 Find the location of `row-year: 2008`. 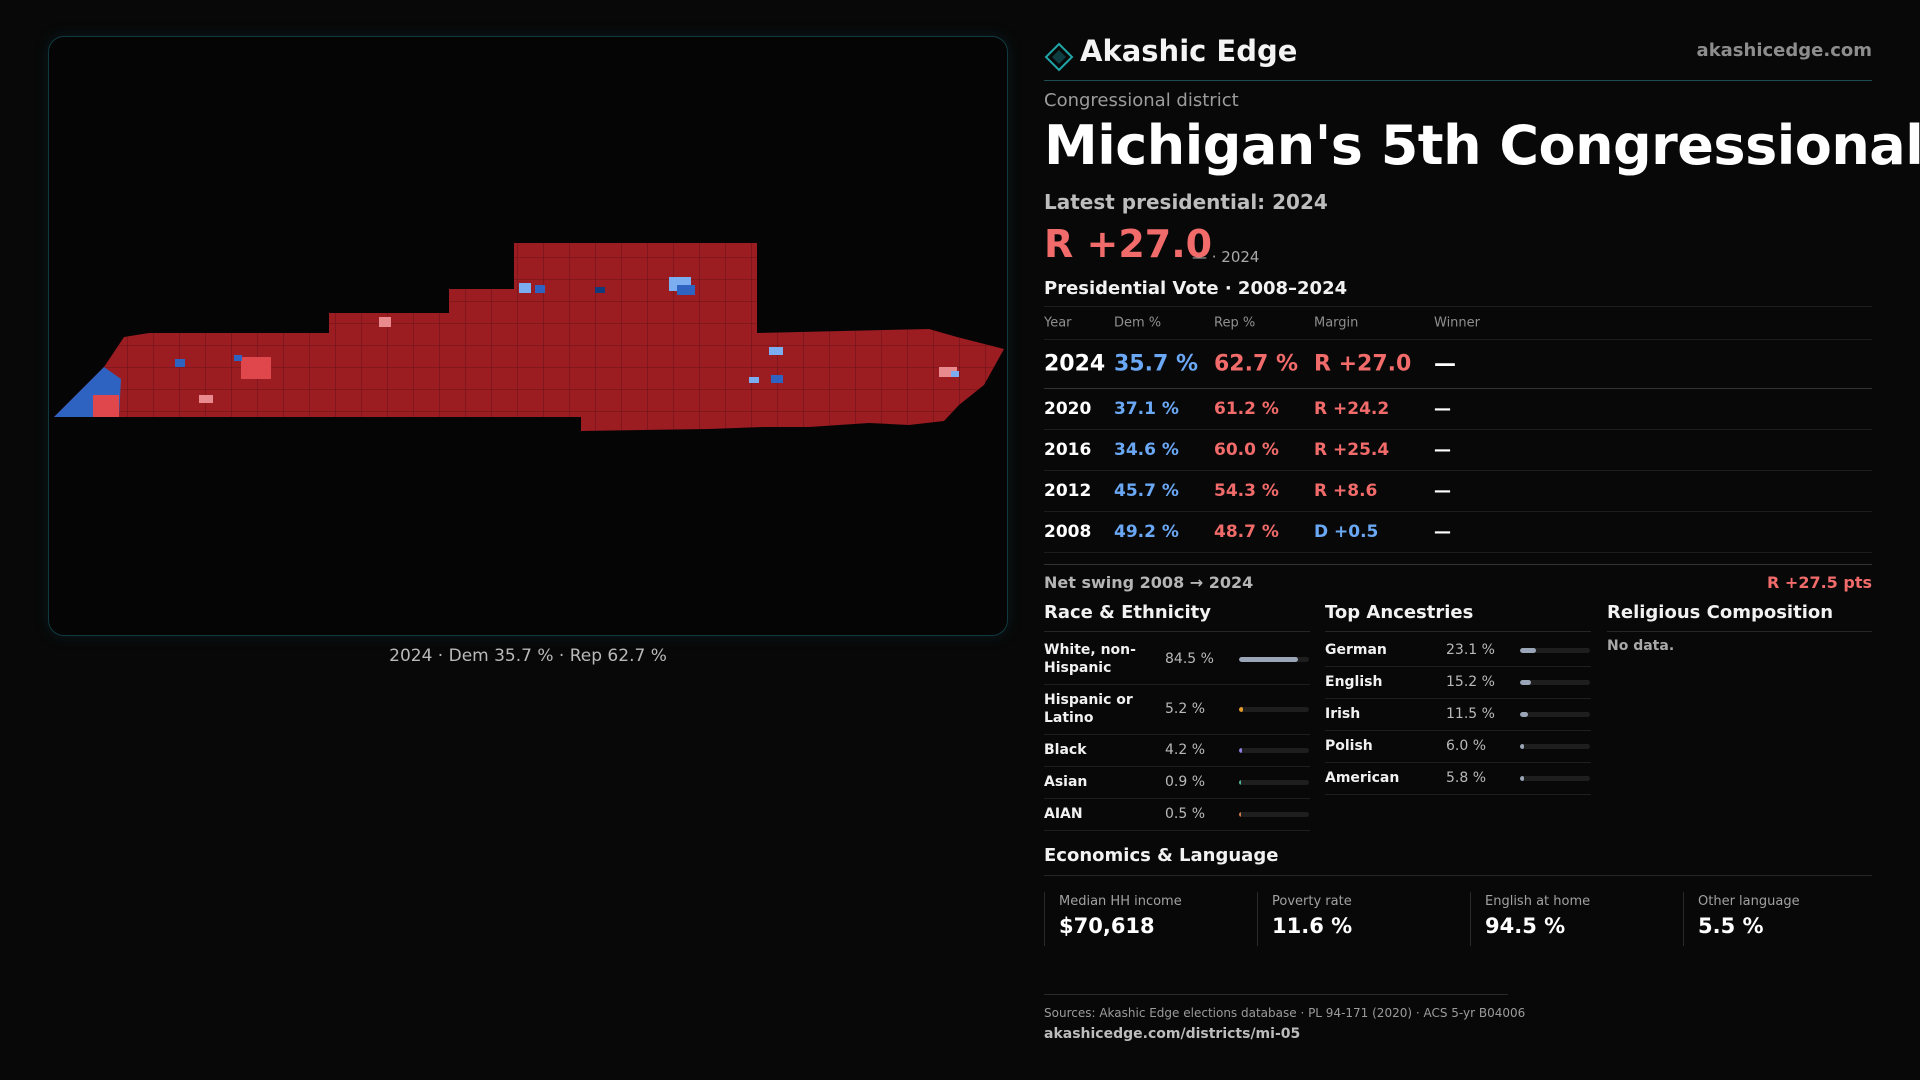

row-year: 2008 is located at coordinates (1068, 532).